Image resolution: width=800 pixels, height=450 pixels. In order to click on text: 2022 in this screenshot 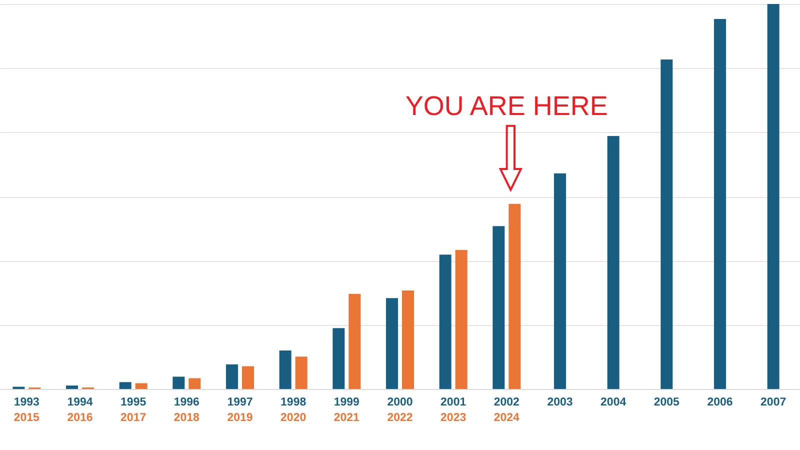, I will do `click(400, 418)`.